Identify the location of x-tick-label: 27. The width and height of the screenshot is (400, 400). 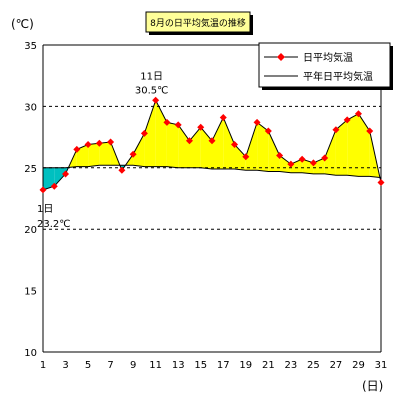
(336, 365).